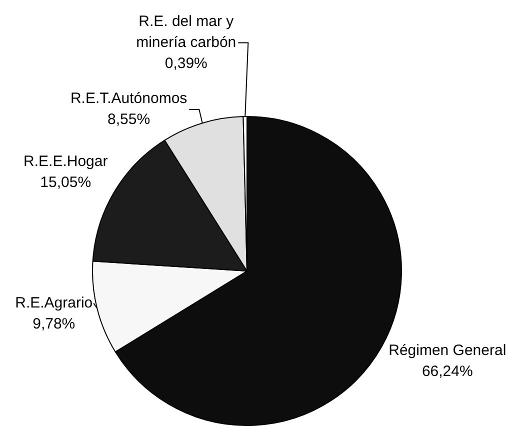  What do you see at coordinates (186, 31) in the screenshot?
I see `slice-label: R.E. del mar y minería carbón` at bounding box center [186, 31].